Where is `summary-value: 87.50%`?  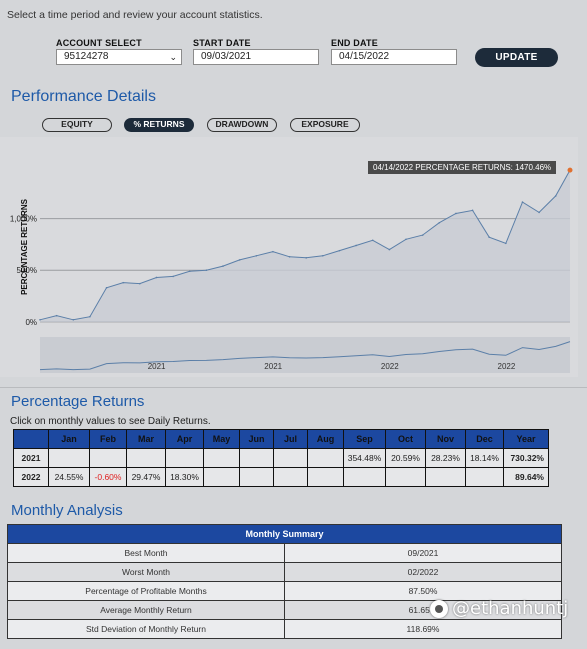
summary-value: 87.50% is located at coordinates (423, 591).